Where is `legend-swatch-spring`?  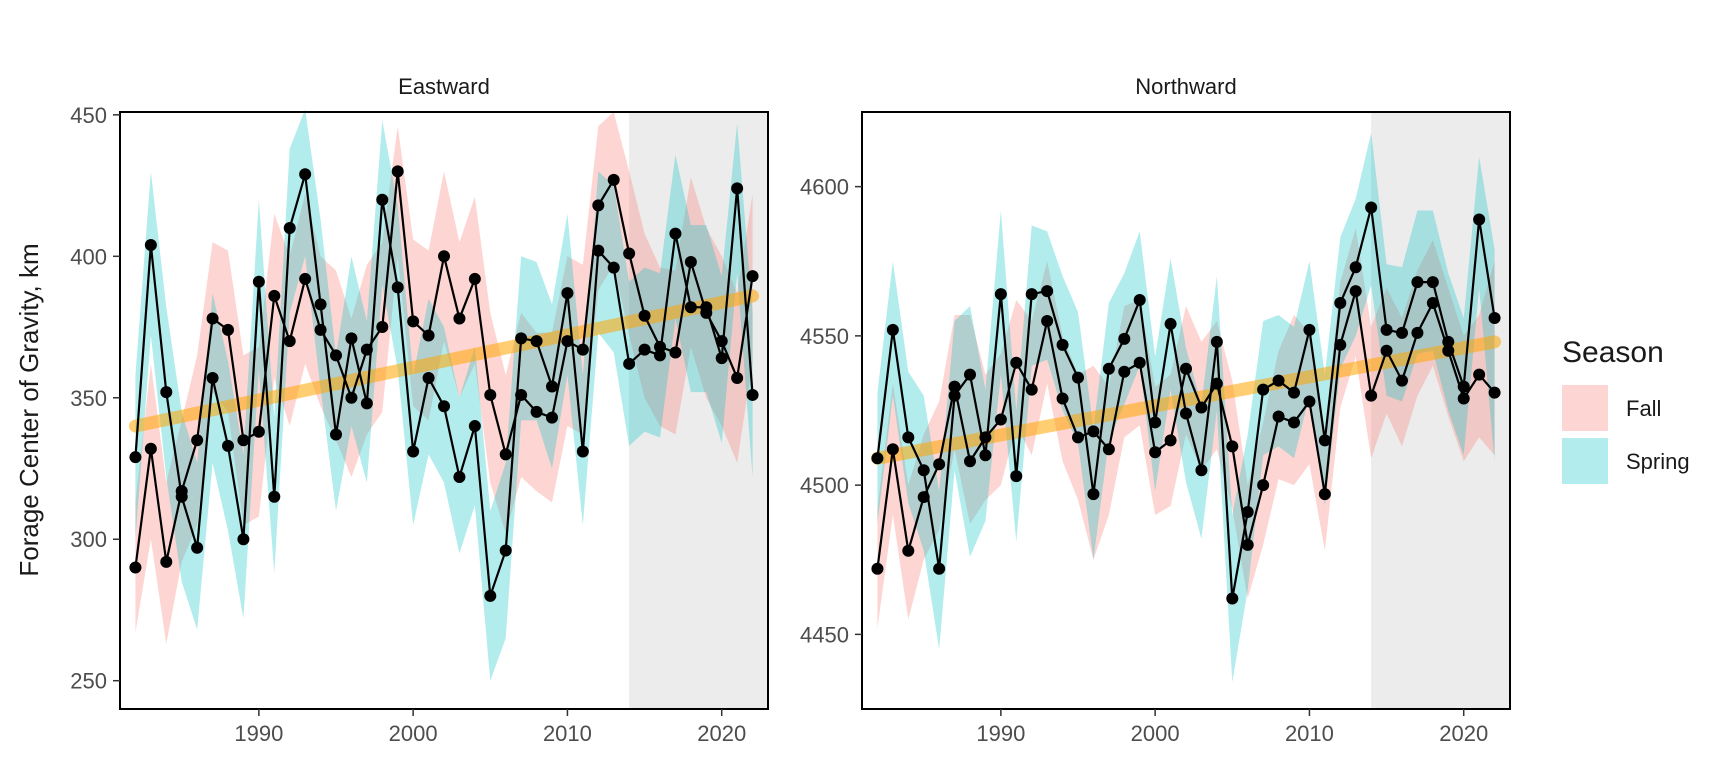 legend-swatch-spring is located at coordinates (1585, 461).